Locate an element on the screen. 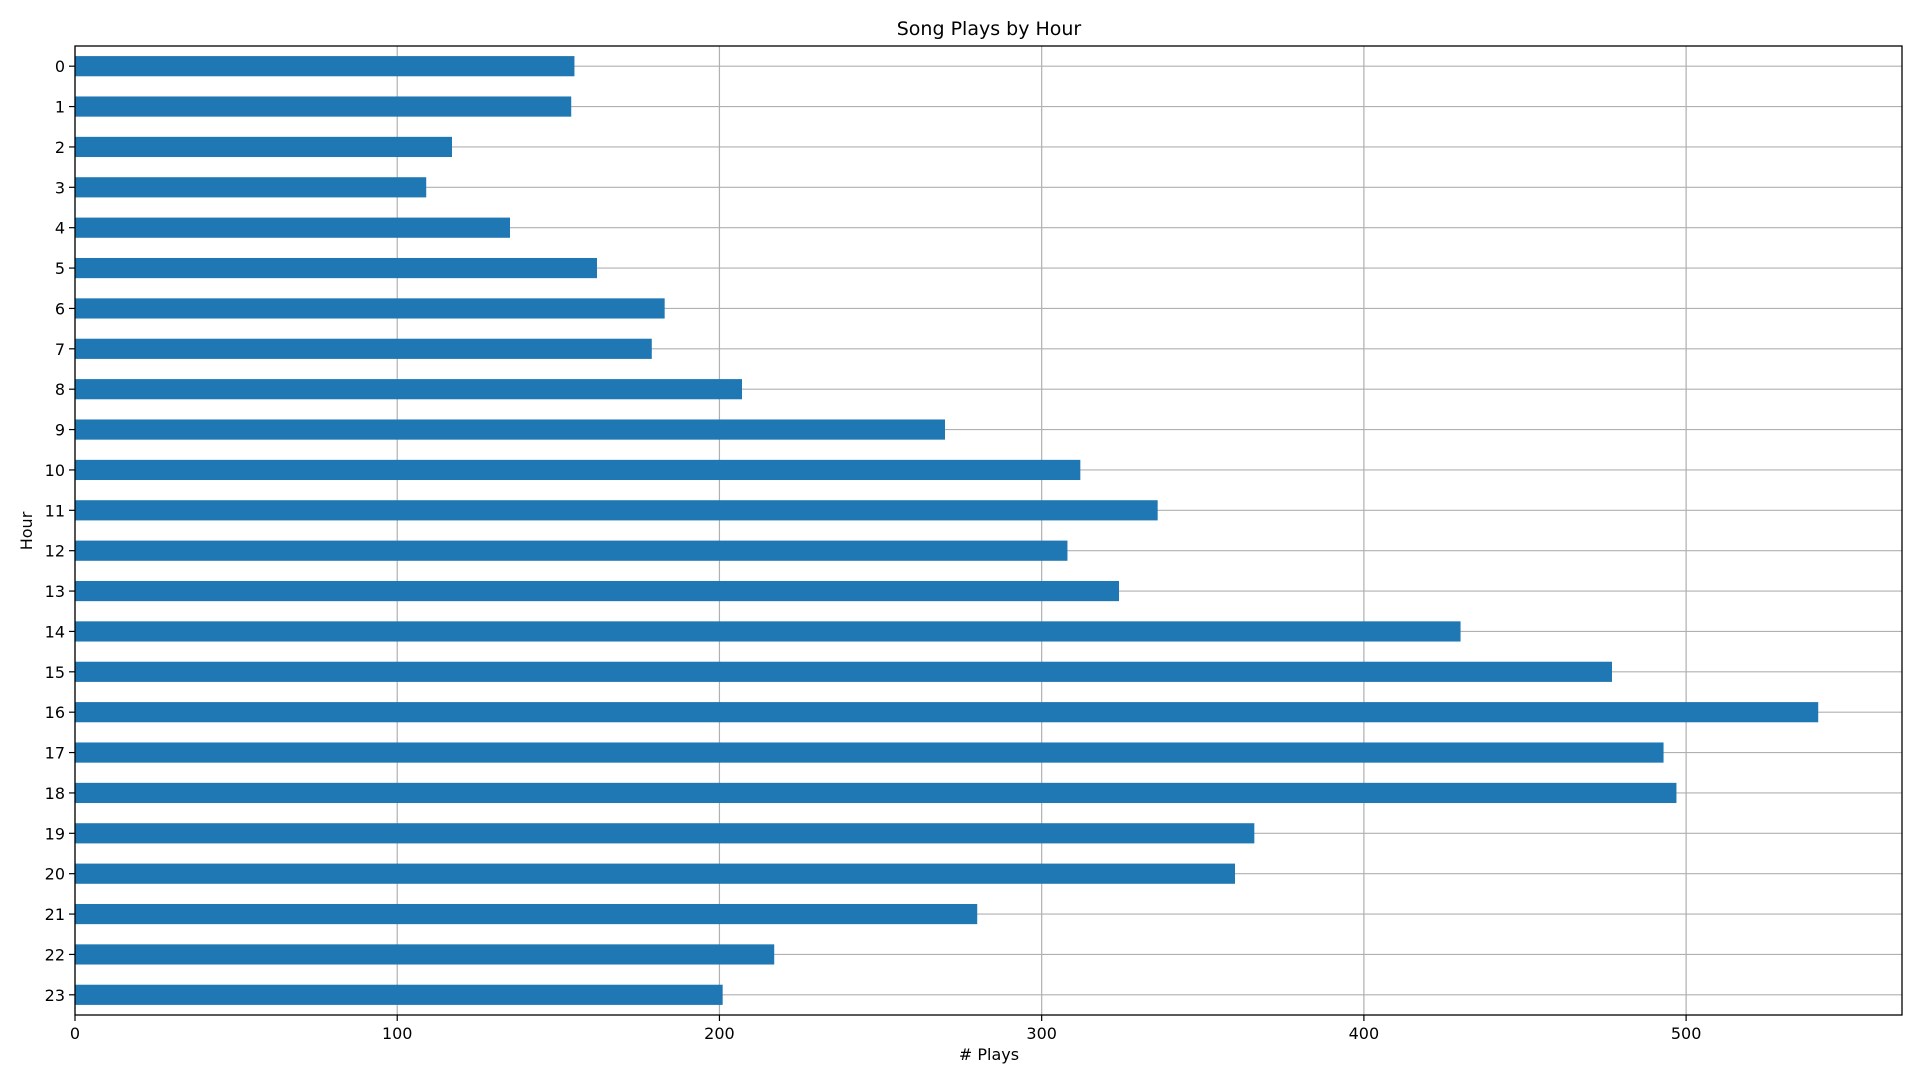 The width and height of the screenshot is (1920, 1080). y-tick-label: 22 is located at coordinates (55, 954).